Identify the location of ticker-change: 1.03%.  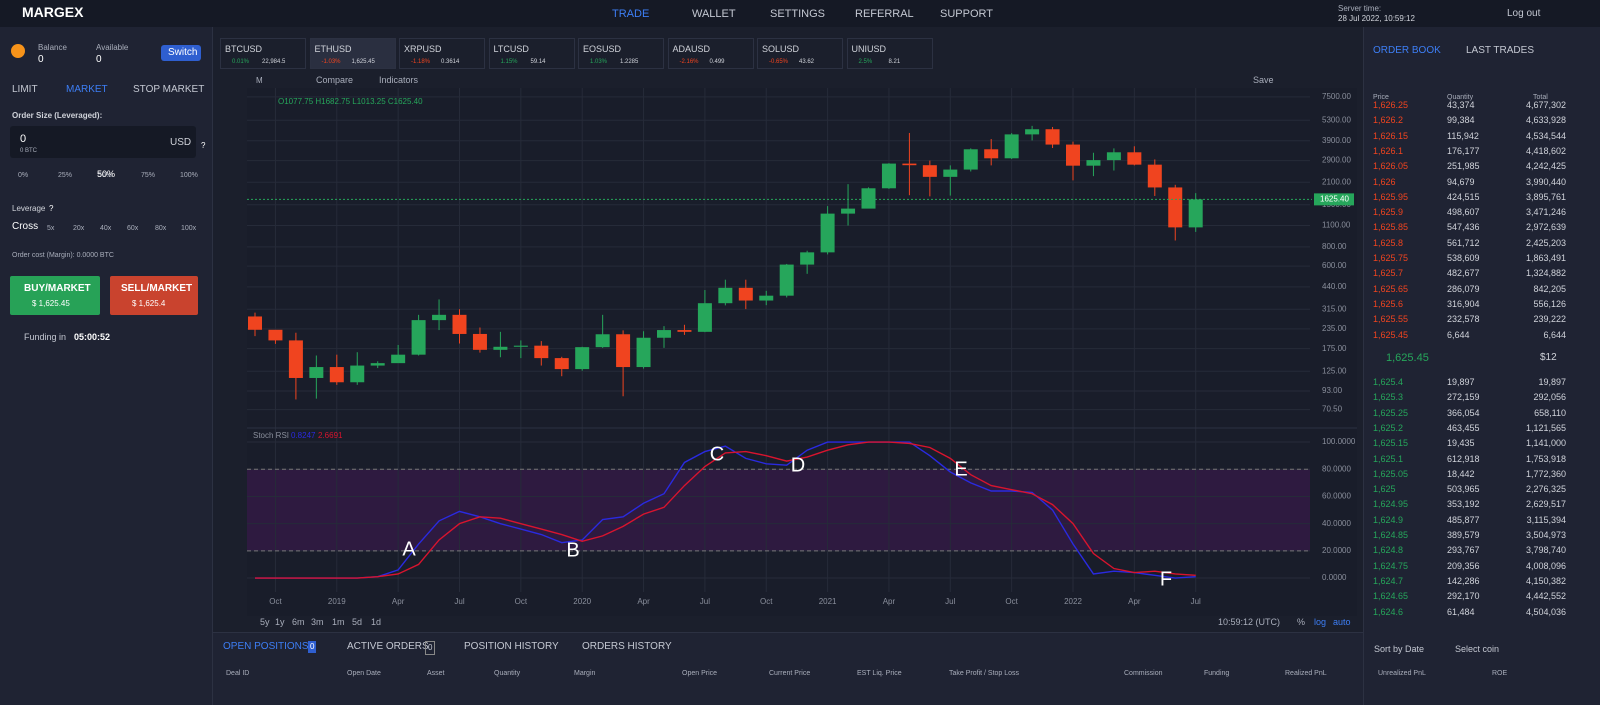
(599, 62).